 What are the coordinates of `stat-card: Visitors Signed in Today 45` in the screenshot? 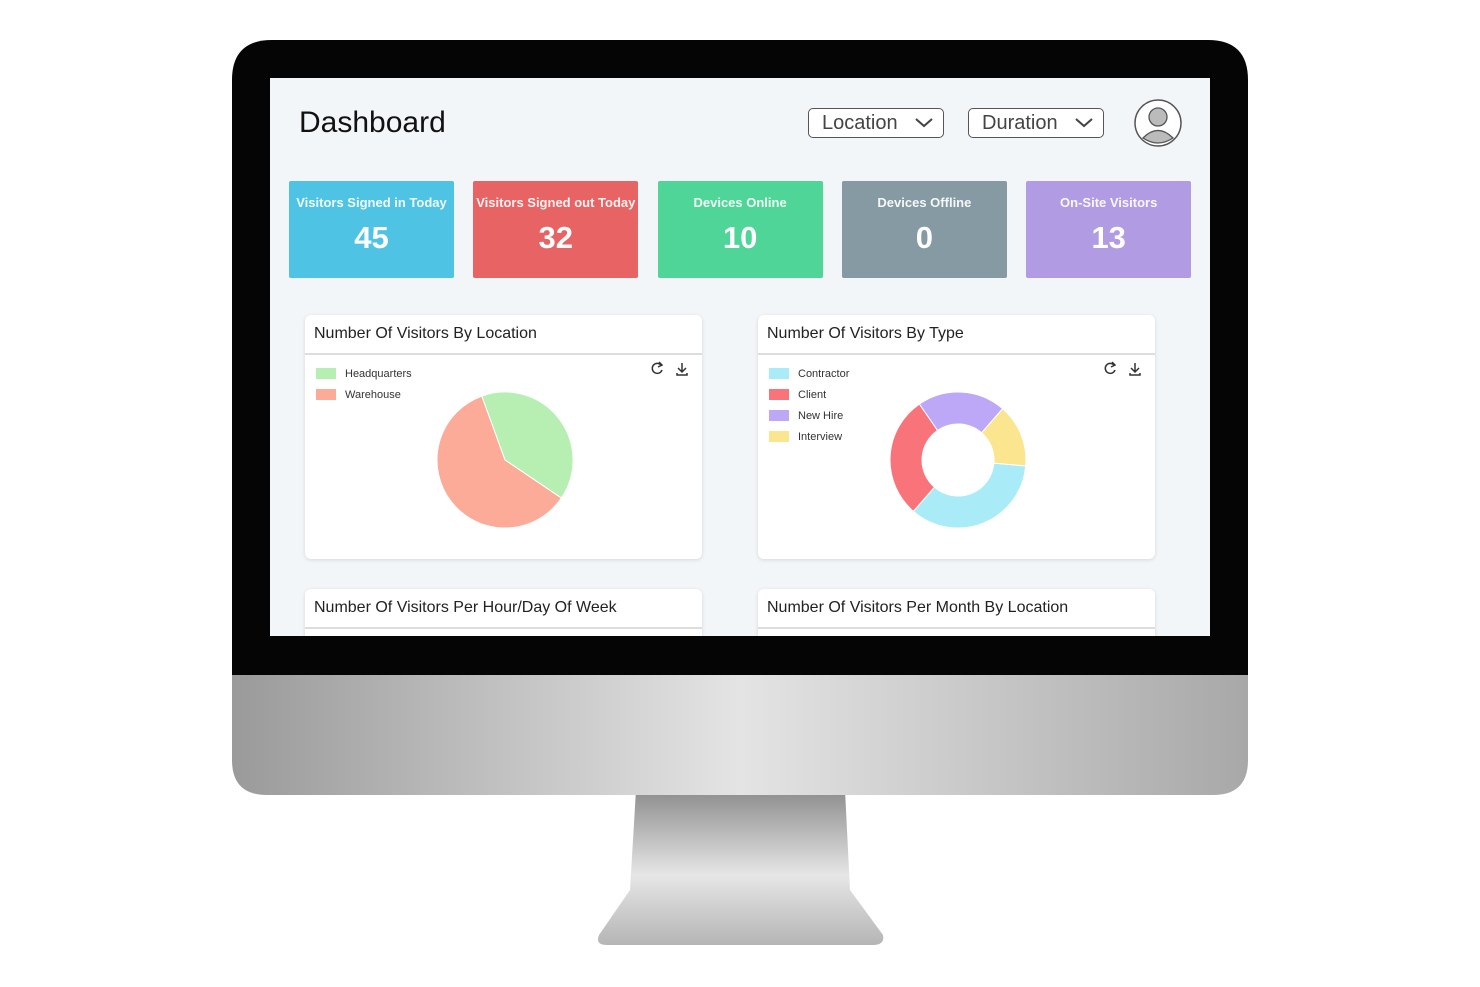 It's located at (371, 229).